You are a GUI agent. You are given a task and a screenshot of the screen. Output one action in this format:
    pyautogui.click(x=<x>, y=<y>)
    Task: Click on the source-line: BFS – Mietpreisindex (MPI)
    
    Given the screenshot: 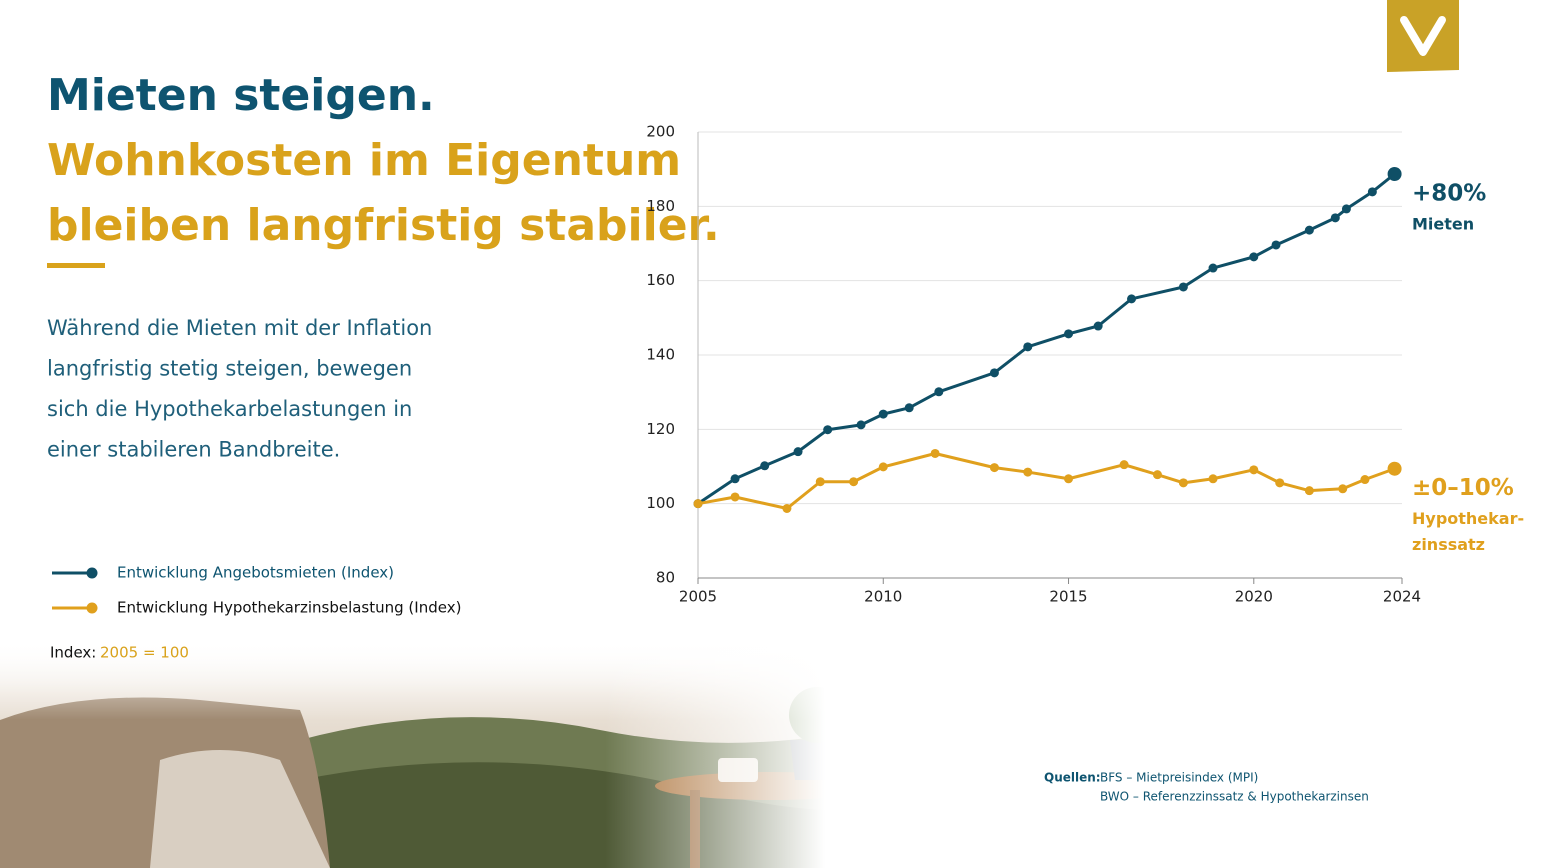 What is the action you would take?
    pyautogui.click(x=1179, y=778)
    